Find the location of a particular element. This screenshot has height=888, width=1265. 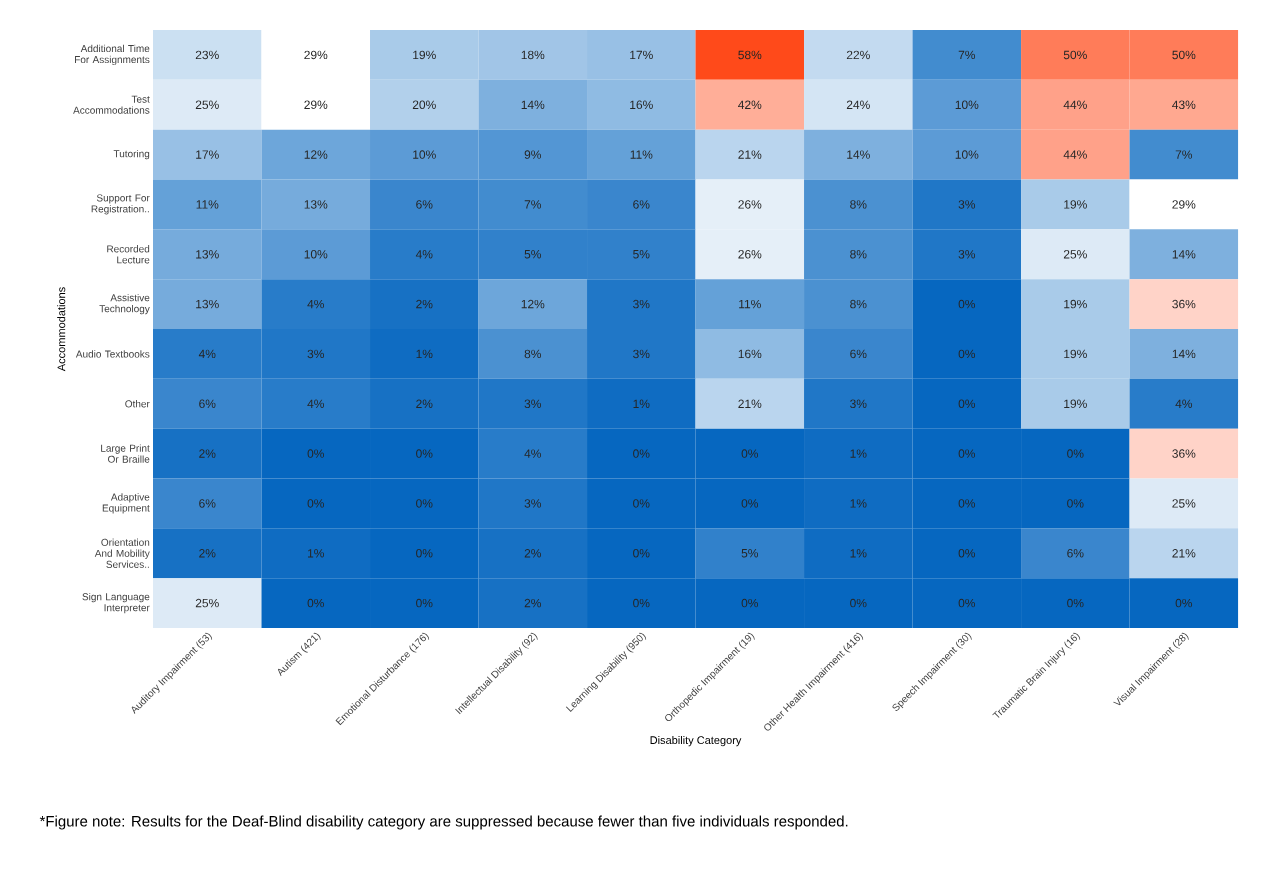

data-label: 42% is located at coordinates (750, 104).